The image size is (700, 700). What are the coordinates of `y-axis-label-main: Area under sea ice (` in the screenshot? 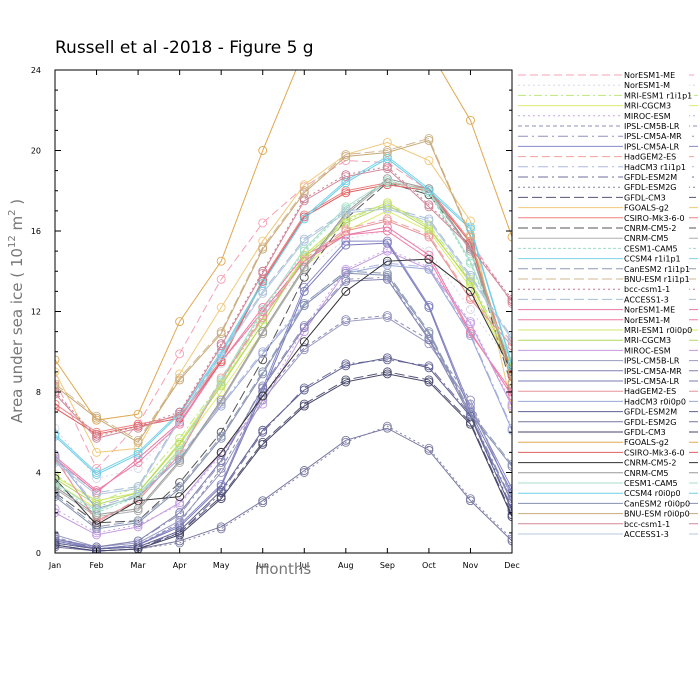 It's located at (17, 347).